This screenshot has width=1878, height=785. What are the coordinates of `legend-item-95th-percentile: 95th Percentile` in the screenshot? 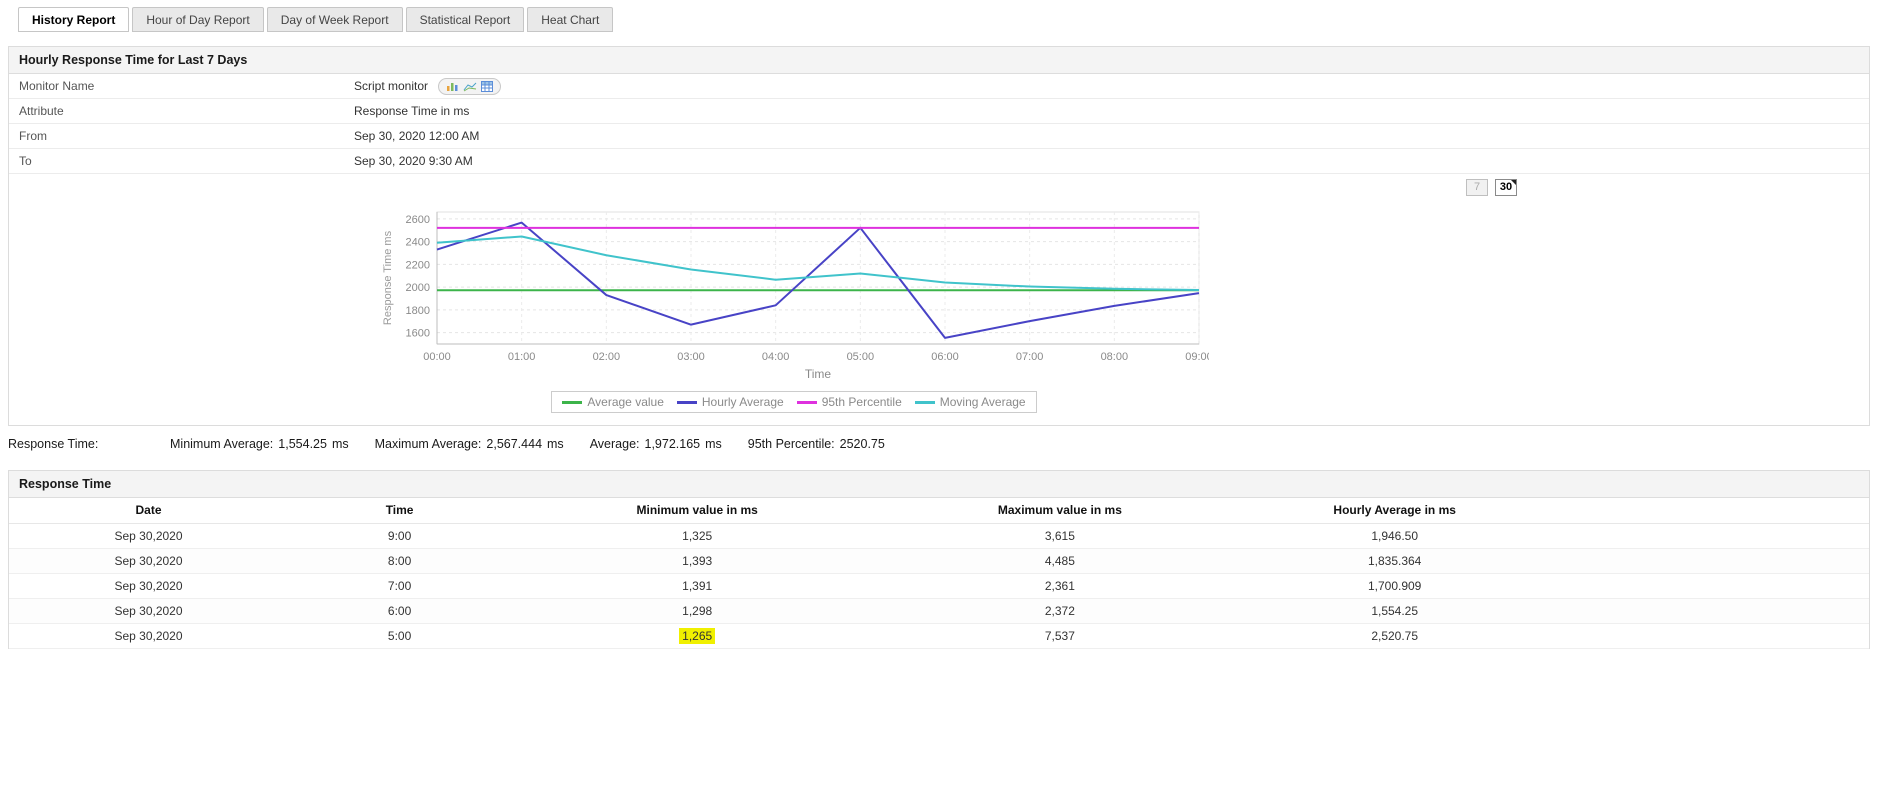 It's located at (849, 402).